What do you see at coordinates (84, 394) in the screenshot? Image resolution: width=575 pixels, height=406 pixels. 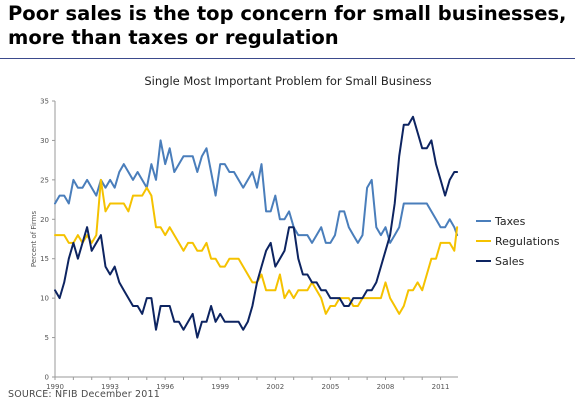 I see `source-note: SOURCE: NFIB December 2011` at bounding box center [84, 394].